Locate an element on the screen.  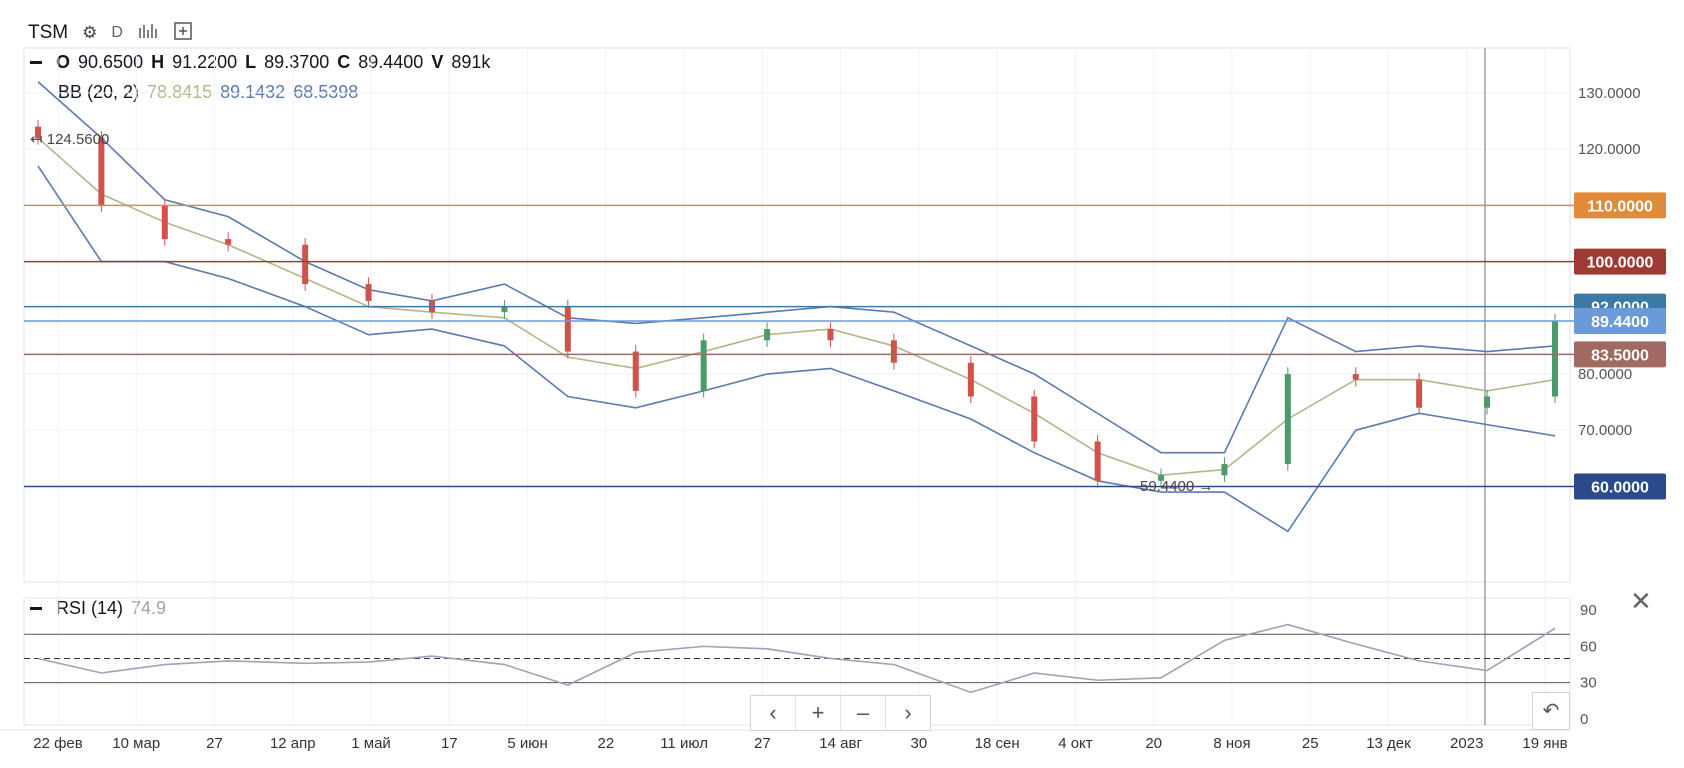
bars-icon is located at coordinates (148, 33).